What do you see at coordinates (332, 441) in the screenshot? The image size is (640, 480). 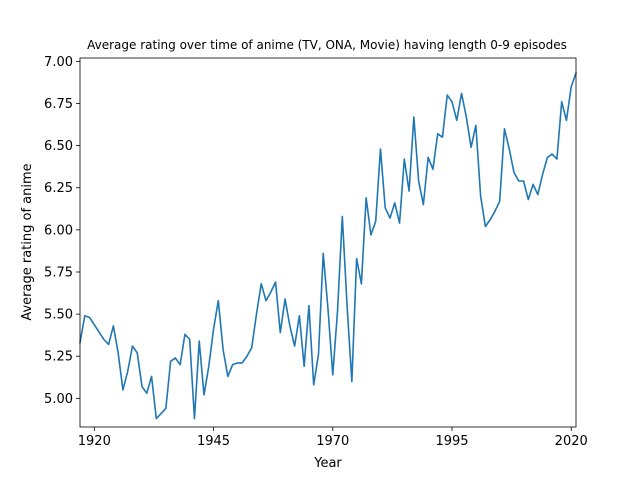 I see `x-tick-label: 1970` at bounding box center [332, 441].